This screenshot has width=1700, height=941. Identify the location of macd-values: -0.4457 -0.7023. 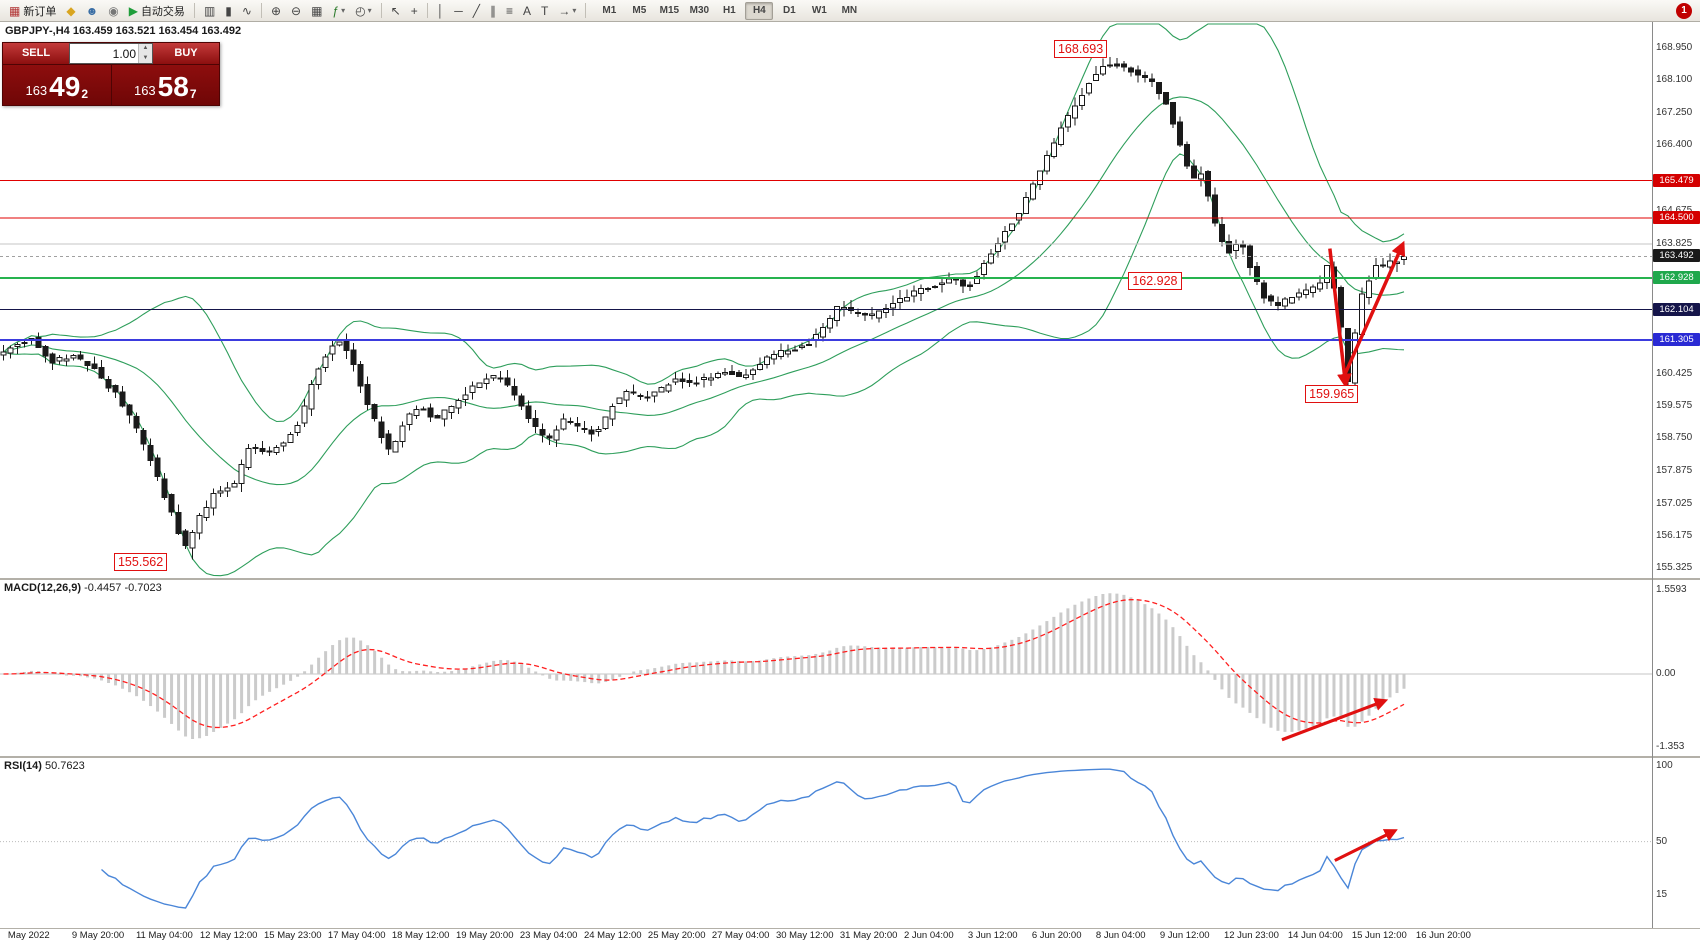
(123, 588).